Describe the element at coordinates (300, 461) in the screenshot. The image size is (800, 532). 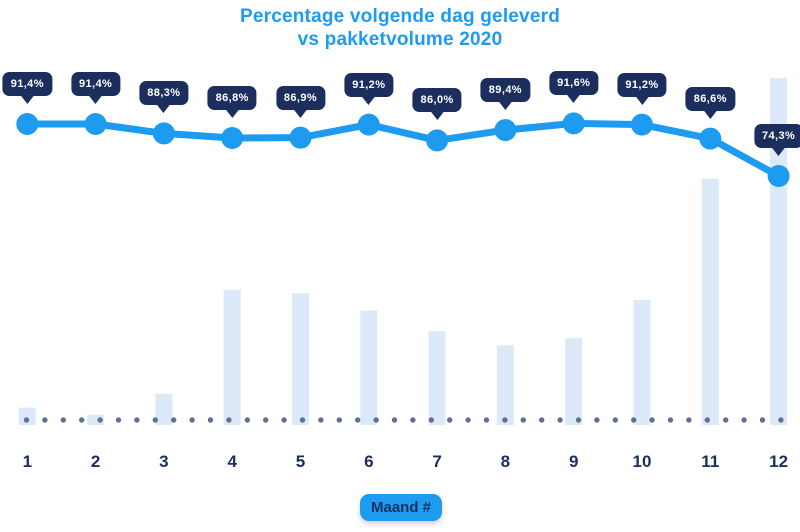
I see `x-tick-month-5: 5` at that location.